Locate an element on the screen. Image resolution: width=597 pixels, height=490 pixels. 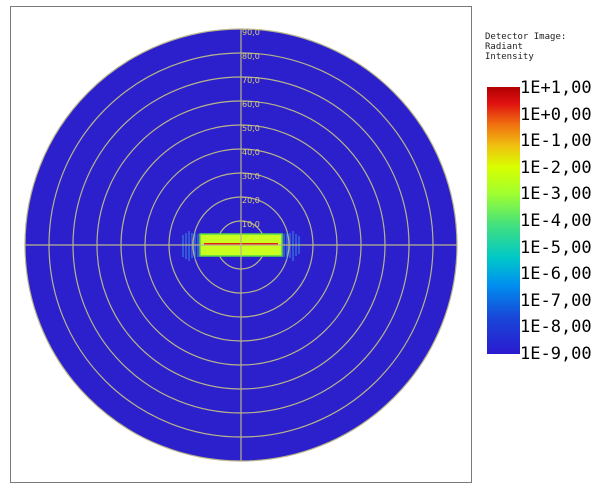
colorbar is located at coordinates (503, 220).